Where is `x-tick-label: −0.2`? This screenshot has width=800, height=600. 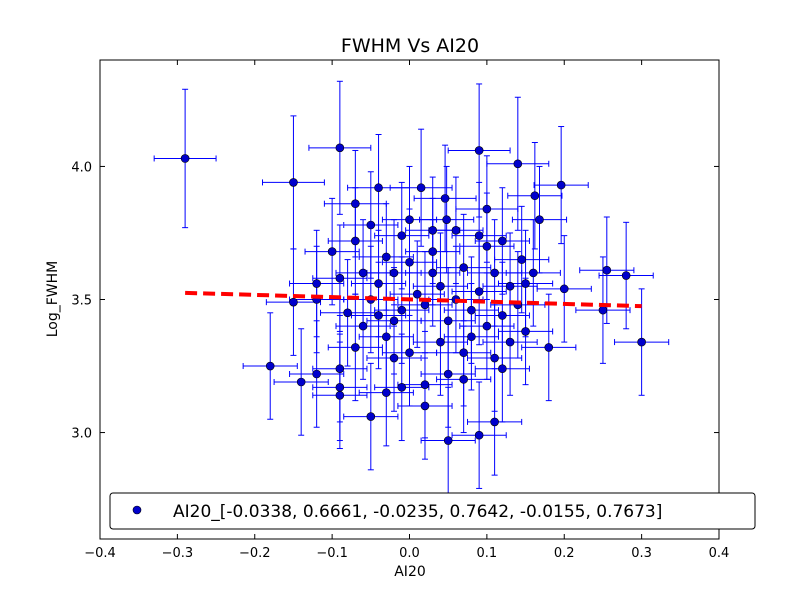
x-tick-label: −0.2 is located at coordinates (255, 553).